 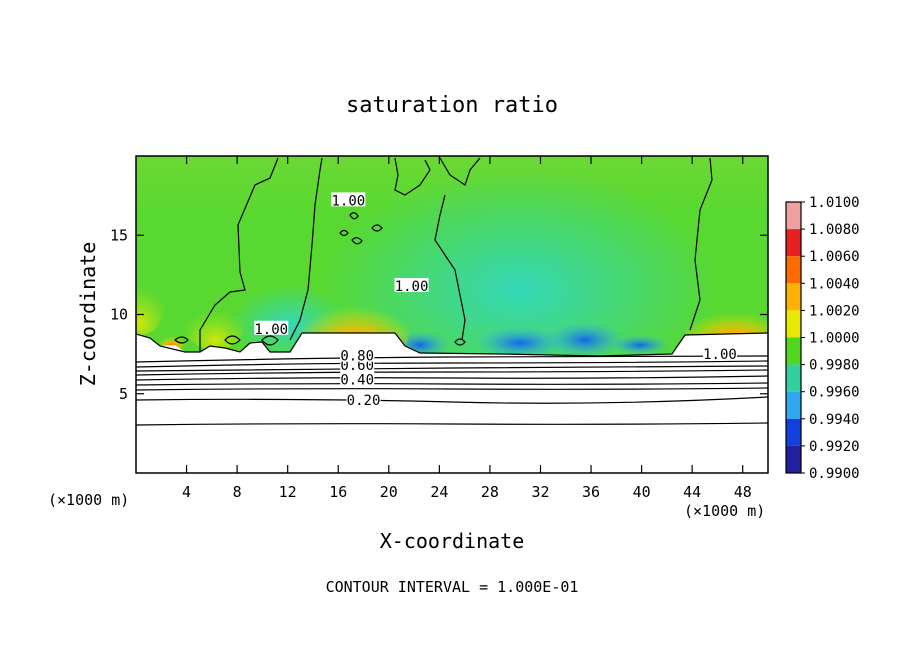 What do you see at coordinates (834, 447) in the screenshot?
I see `colorbar-label: 0.9920` at bounding box center [834, 447].